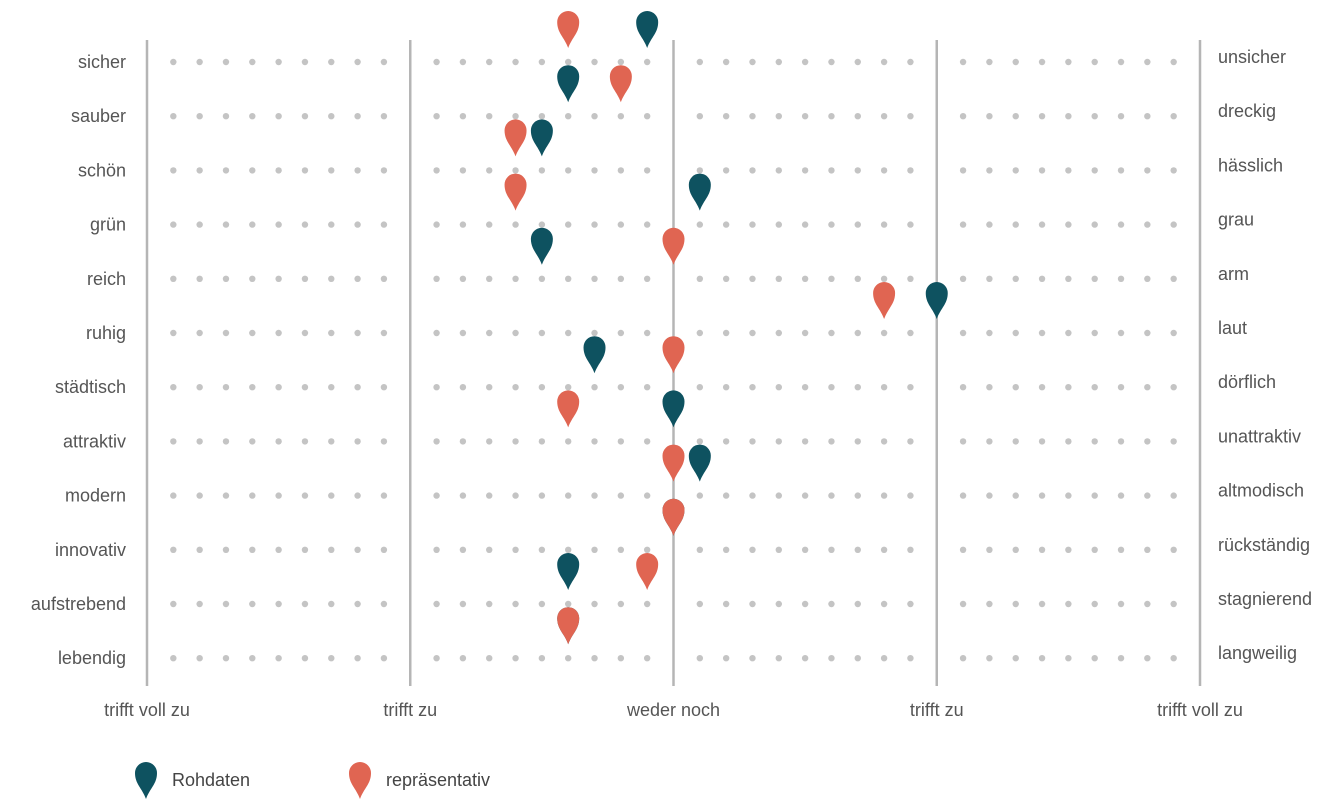 This screenshot has width=1344, height=803. I want to click on legend-label-repraesentativ: repräsentativ, so click(438, 779).